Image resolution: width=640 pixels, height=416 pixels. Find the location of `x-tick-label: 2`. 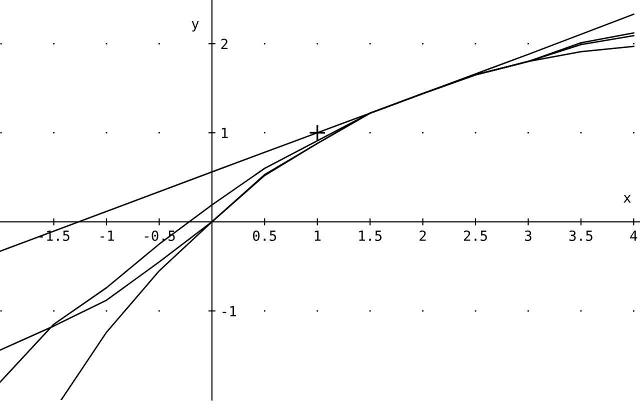

x-tick-label: 2 is located at coordinates (423, 235).